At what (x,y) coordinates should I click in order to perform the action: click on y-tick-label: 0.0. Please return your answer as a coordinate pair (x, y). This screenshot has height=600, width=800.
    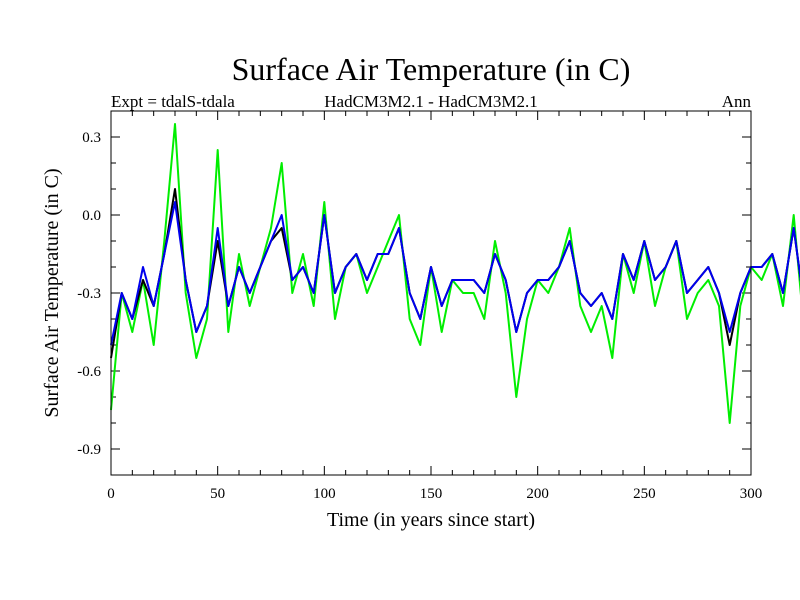
    Looking at the image, I should click on (91, 216).